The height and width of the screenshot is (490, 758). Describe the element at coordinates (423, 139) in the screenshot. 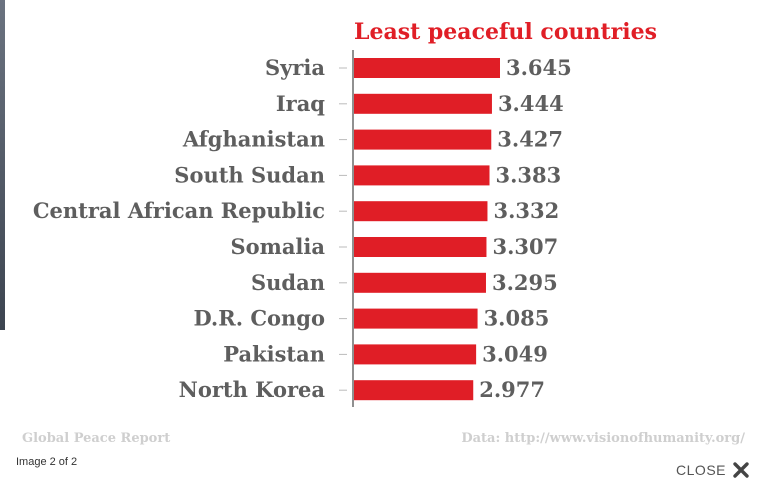

I see `bar-afghanistan` at that location.